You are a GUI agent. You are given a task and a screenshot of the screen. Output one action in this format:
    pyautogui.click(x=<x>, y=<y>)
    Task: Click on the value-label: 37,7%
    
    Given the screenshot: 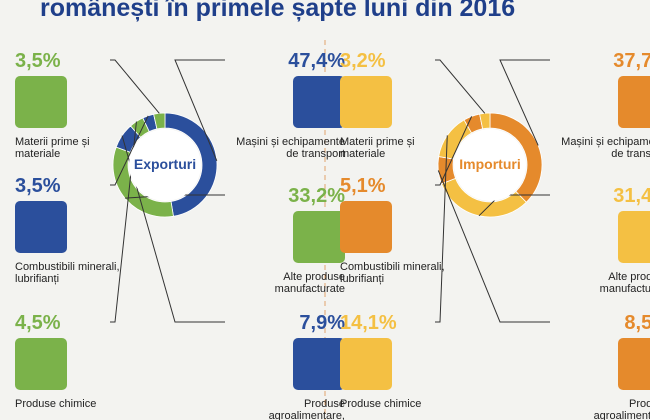 What is the action you would take?
    pyautogui.click(x=631, y=61)
    